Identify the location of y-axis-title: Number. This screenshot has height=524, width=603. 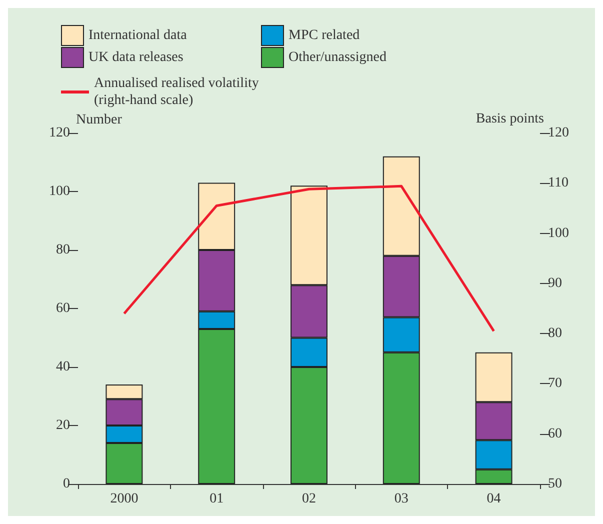
(99, 120).